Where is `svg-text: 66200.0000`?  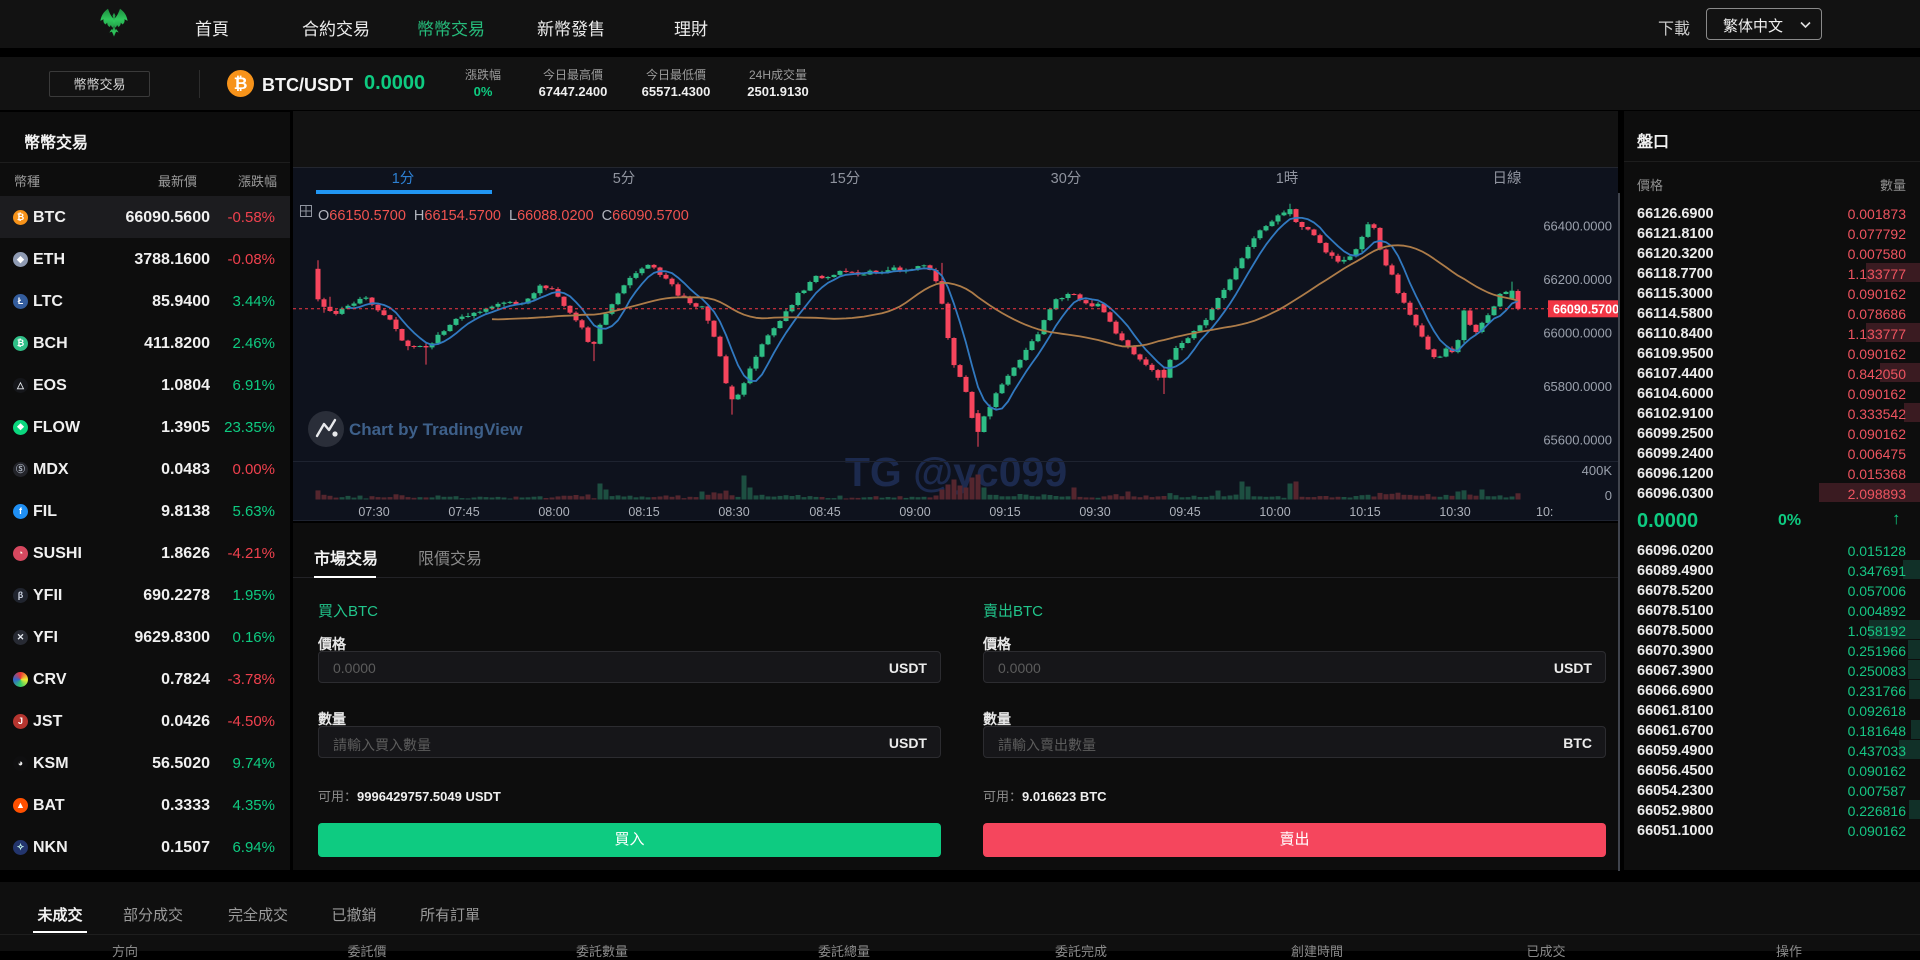
svg-text: 66200.0000 is located at coordinates (1577, 279).